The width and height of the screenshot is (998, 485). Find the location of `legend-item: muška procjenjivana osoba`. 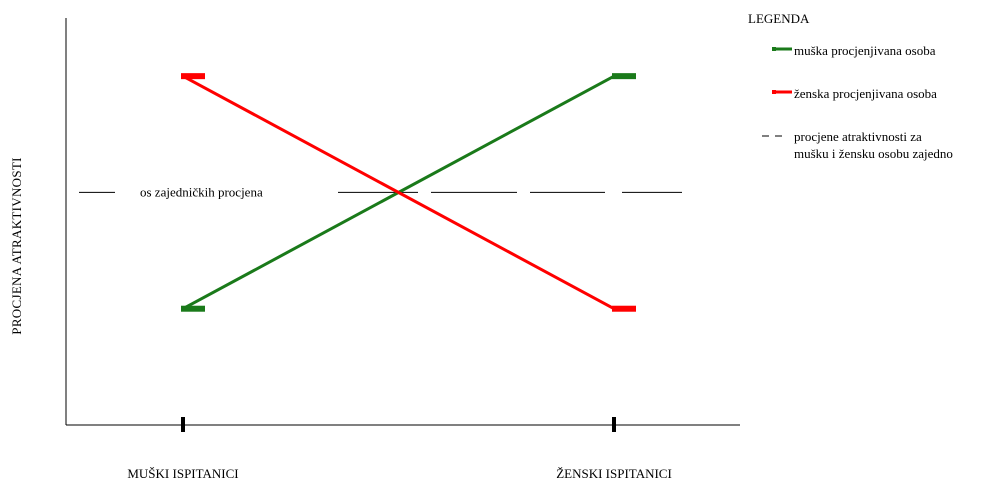

legend-item: muška procjenjivana osoba is located at coordinates (870, 50).